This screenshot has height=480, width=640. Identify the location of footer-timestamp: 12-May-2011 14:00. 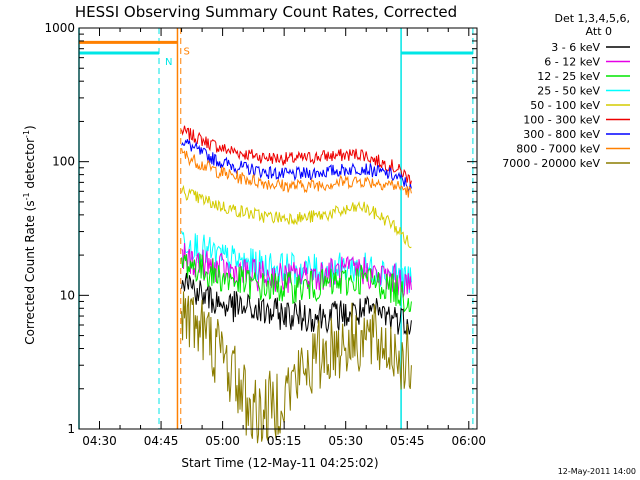
(597, 471).